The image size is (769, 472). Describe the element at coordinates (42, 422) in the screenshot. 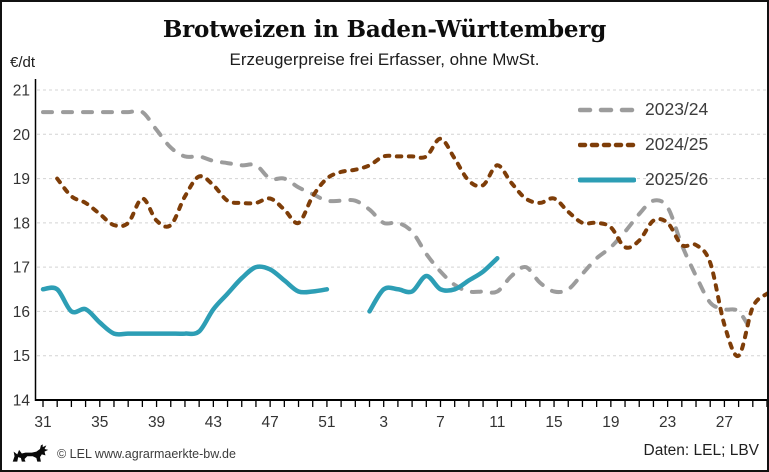

I see `svg-text: 31` at that location.